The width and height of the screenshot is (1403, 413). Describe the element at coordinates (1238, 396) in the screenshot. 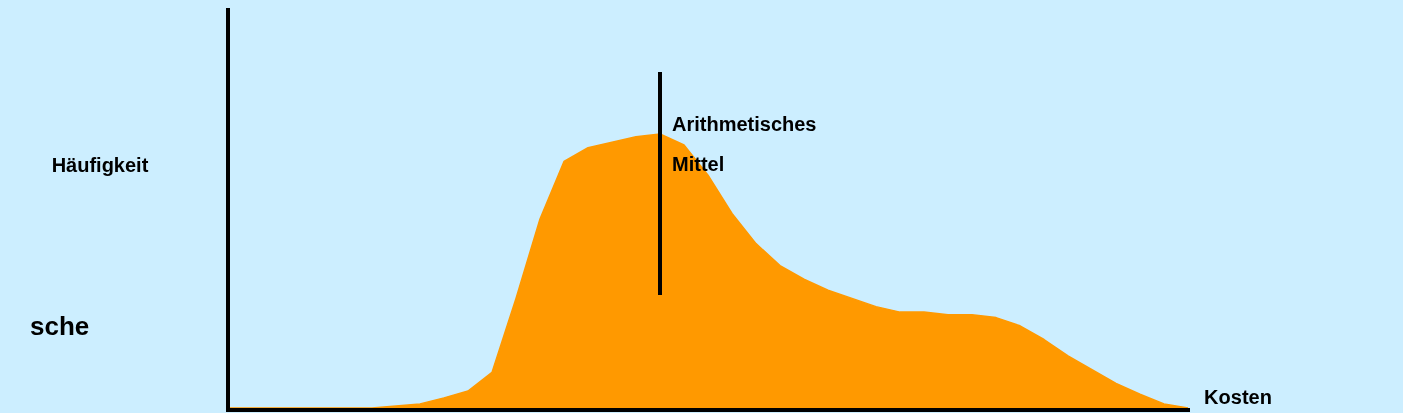

I see `x-axis-title: Kosten` at that location.